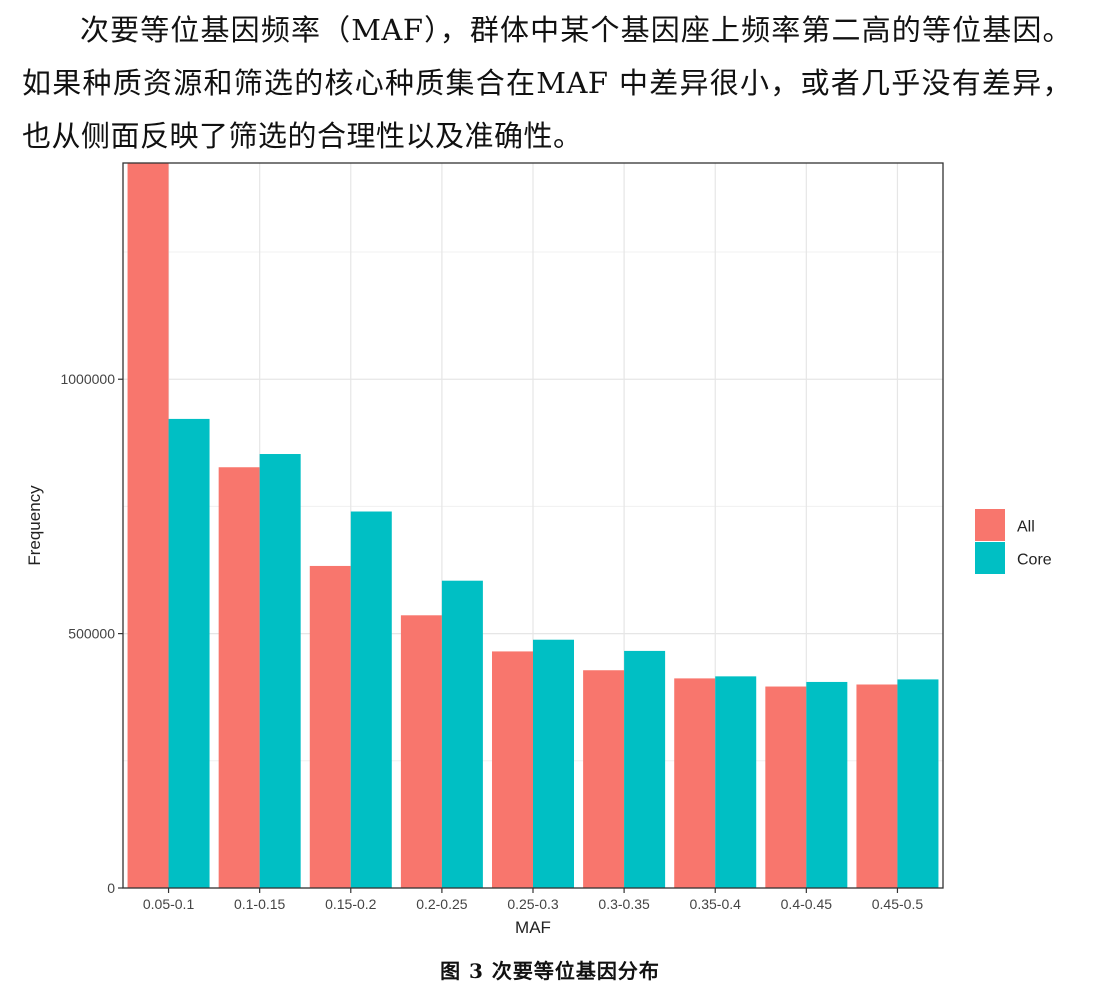  Describe the element at coordinates (550, 971) in the screenshot. I see `figure-caption: 图 3 次要等位基因分布` at that location.